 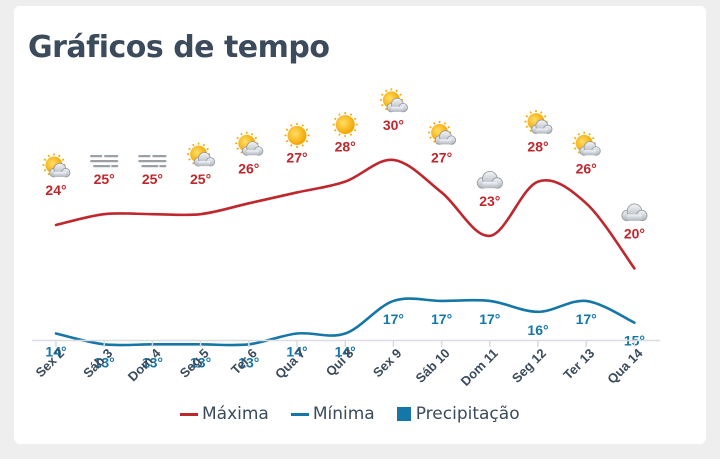 I want to click on x-tick-label: Ter 13, so click(x=578, y=364).